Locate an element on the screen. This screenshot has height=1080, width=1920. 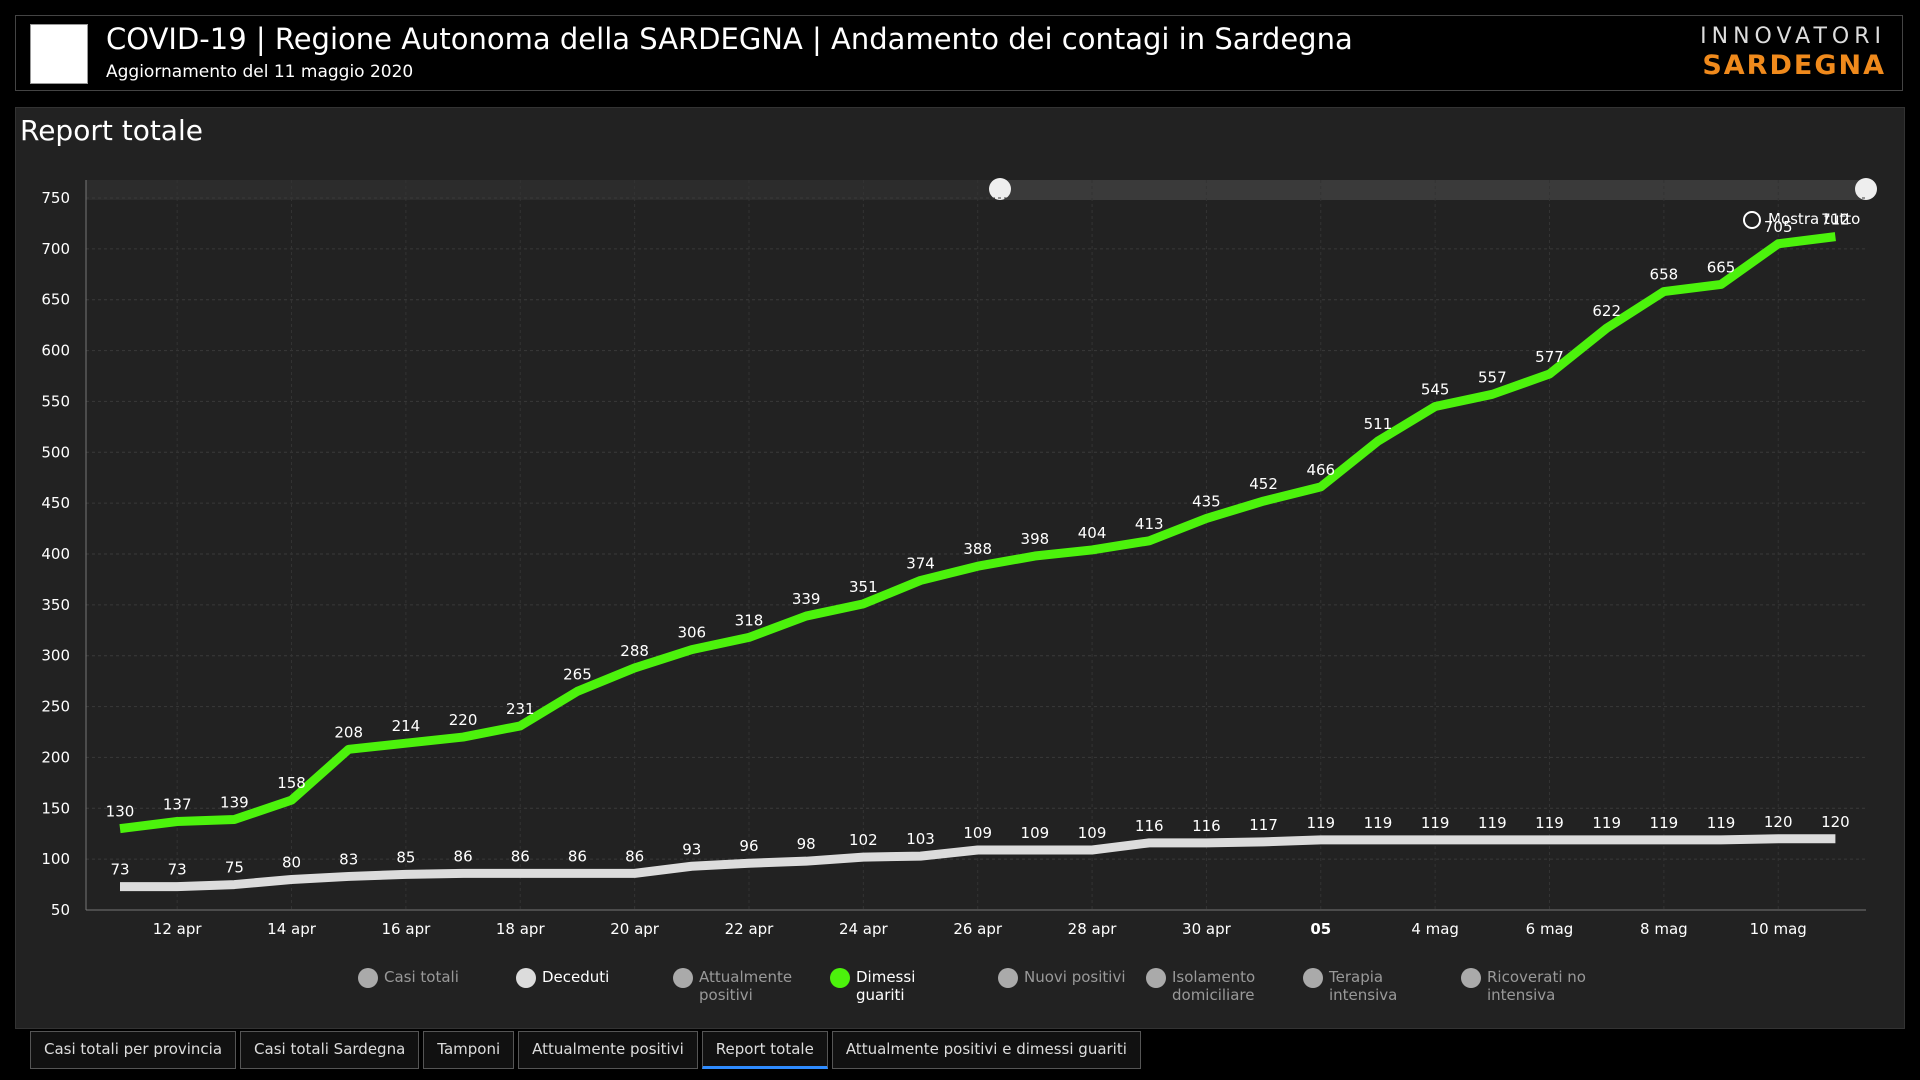
legend-label: Isolamento domiciliare is located at coordinates (1214, 986).